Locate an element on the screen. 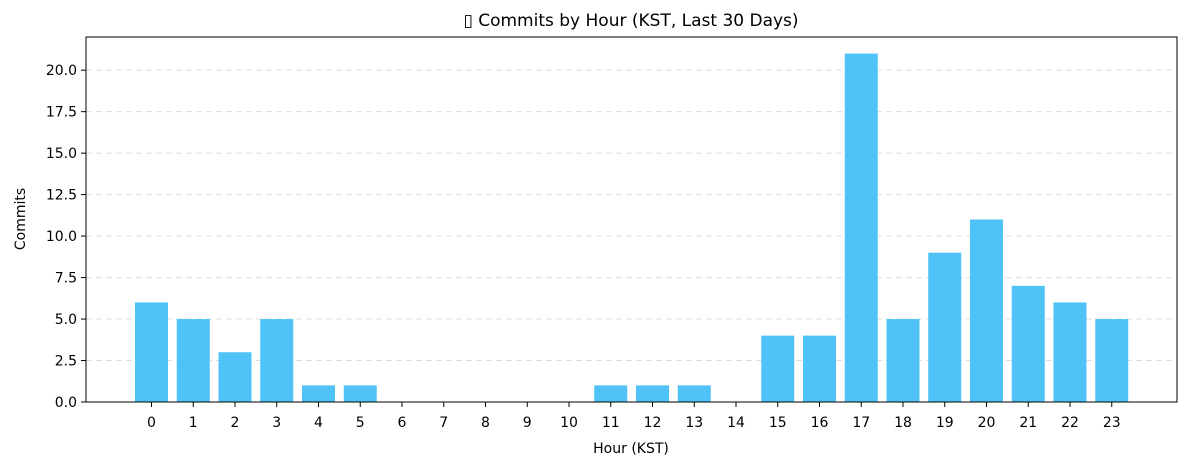 The height and width of the screenshot is (468, 1189). x-tick-label: 0 is located at coordinates (151, 423).